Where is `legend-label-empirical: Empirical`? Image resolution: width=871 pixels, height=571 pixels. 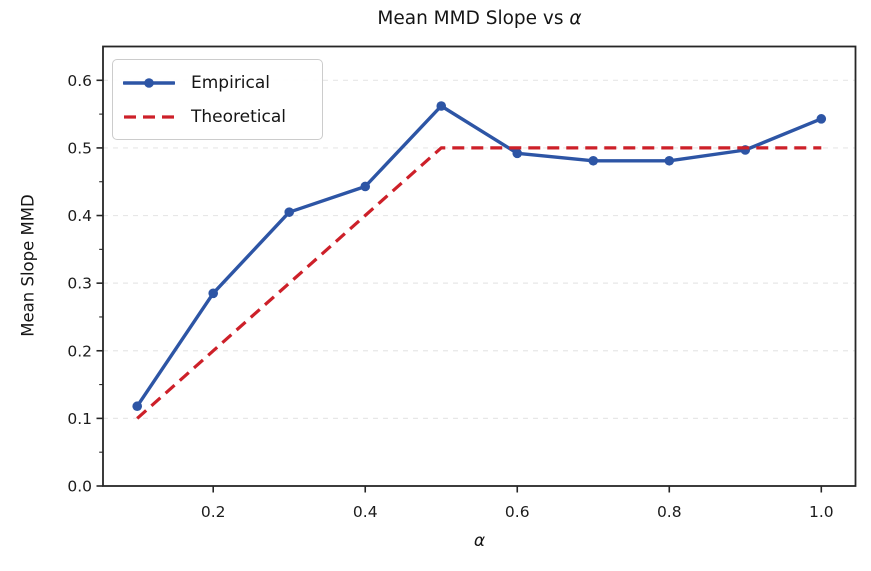
legend-label-empirical: Empirical is located at coordinates (231, 82).